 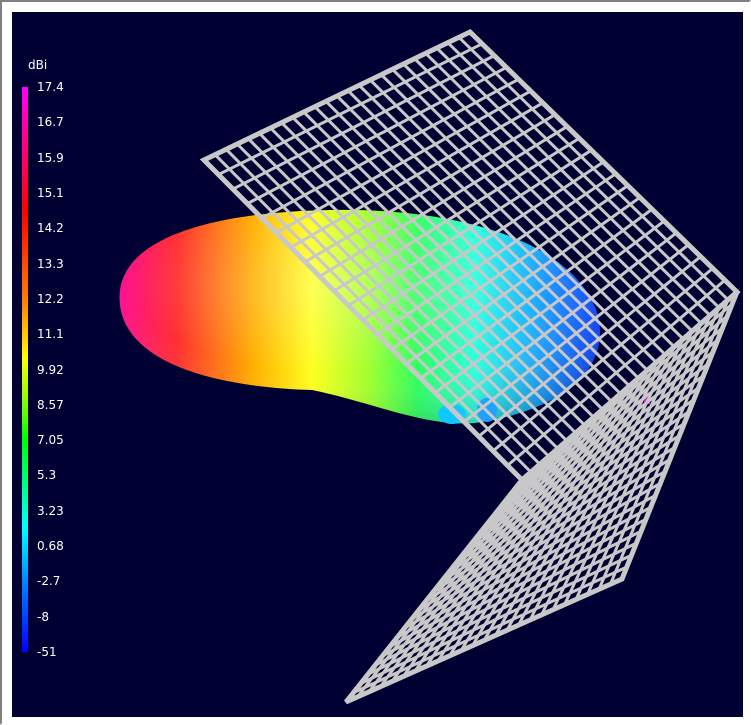 I want to click on legend-color-bar, so click(x=25, y=369).